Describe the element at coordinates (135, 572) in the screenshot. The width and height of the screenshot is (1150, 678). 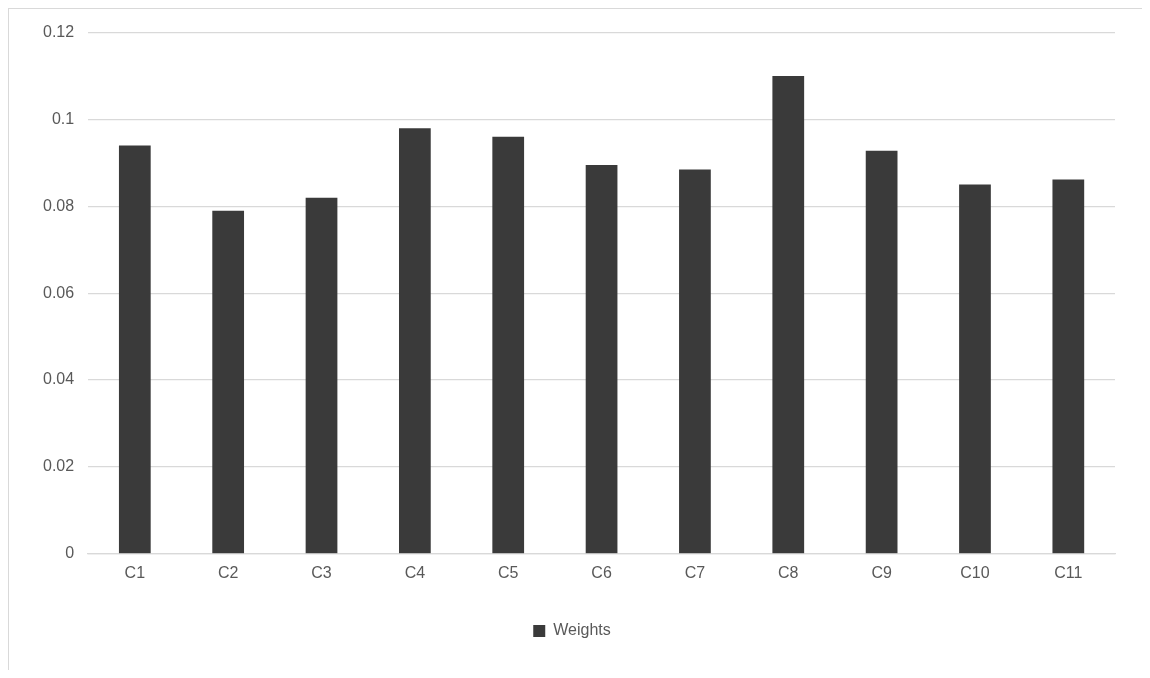
I see `x-tick-label: C1` at that location.